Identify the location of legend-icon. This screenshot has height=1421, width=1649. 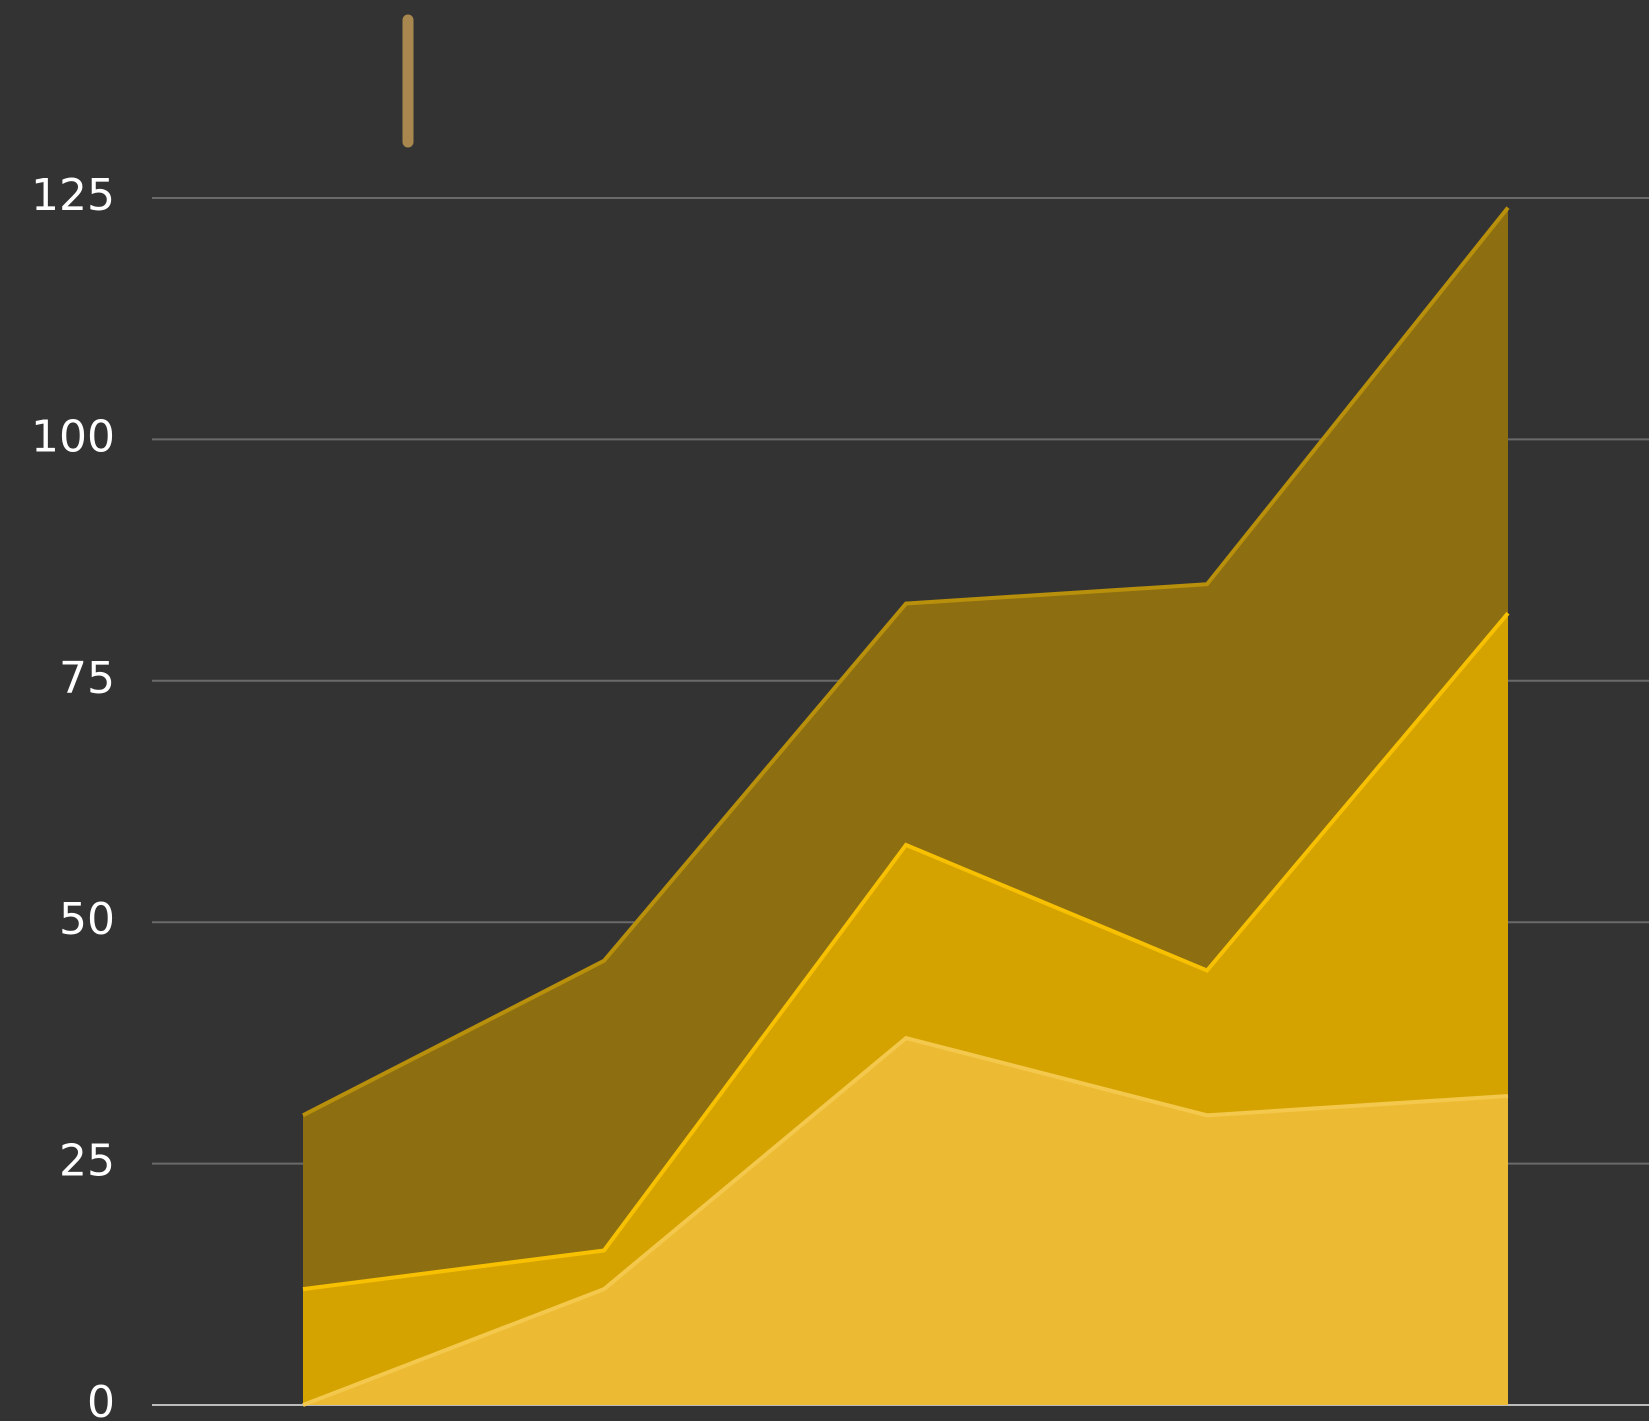
(409, 81).